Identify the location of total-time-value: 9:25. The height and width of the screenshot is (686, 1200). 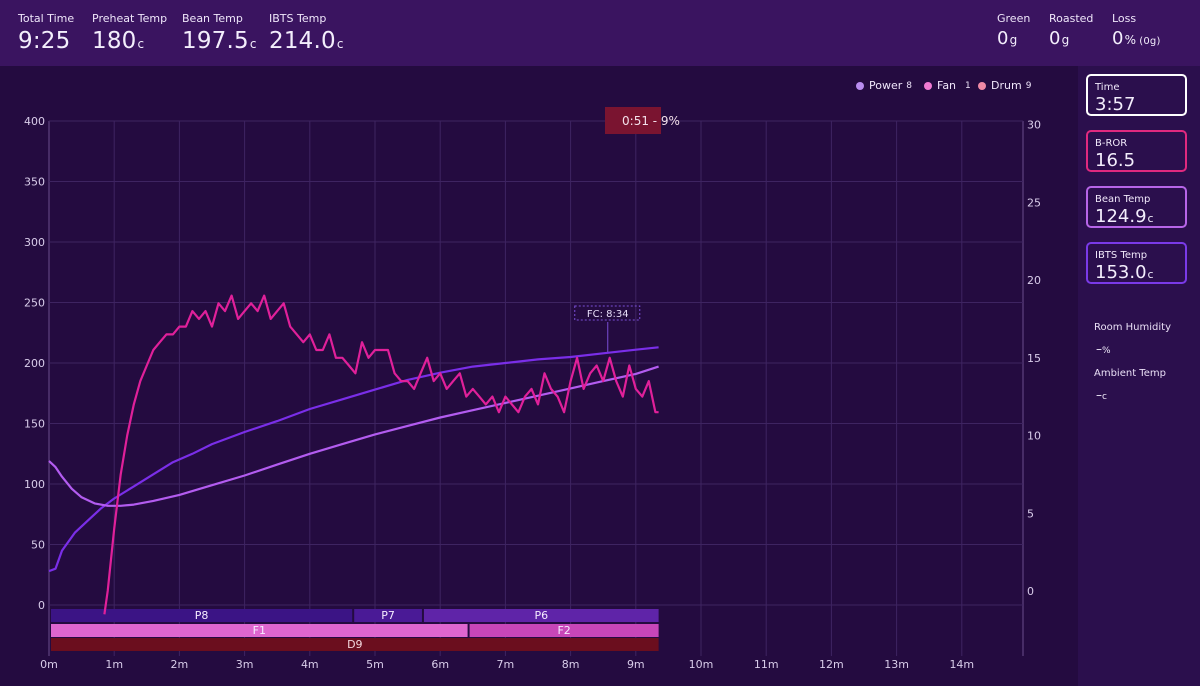
(44, 41).